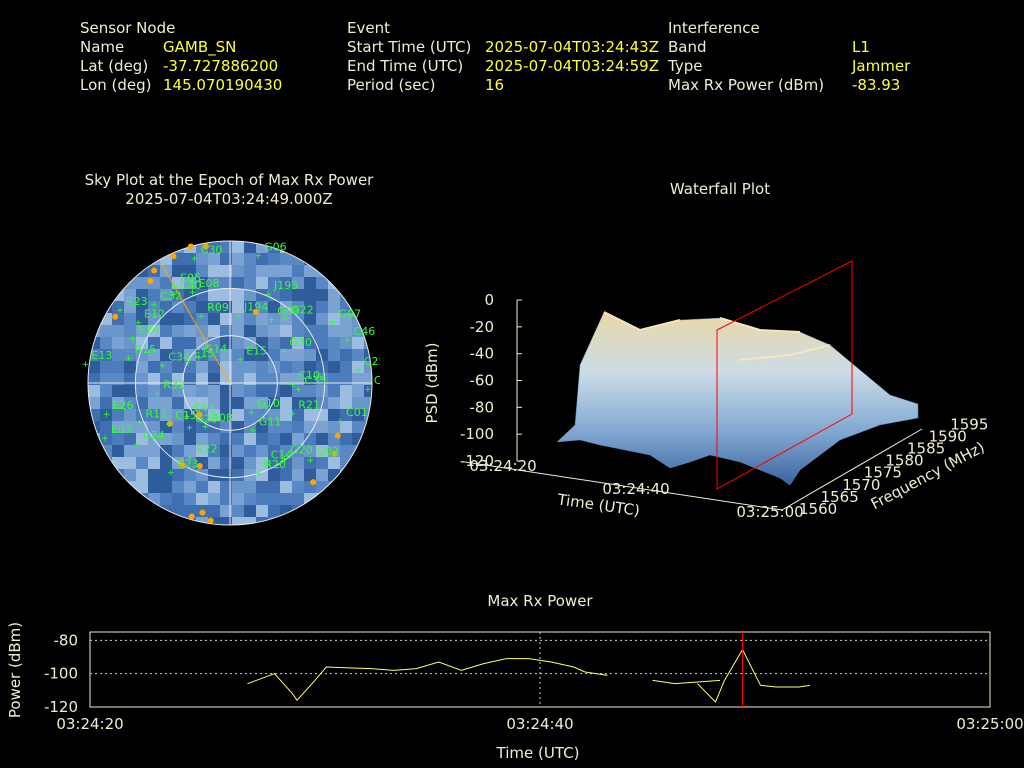 The height and width of the screenshot is (768, 1024). I want to click on waterfall-surface, so click(737, 398).